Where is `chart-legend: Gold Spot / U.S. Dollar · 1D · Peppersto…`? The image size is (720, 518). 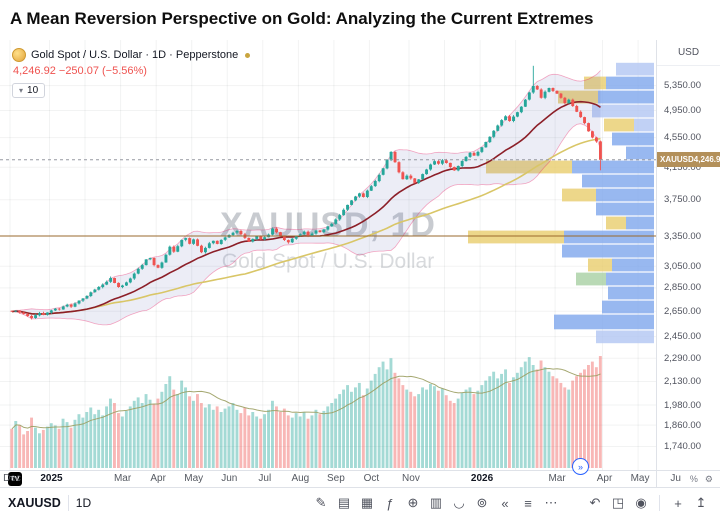 chart-legend: Gold Spot / U.S. Dollar · 1D · Peppersto… is located at coordinates (131, 73).